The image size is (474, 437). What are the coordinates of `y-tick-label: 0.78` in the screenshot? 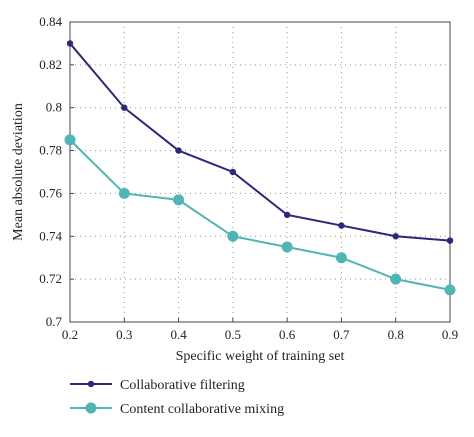 It's located at (50, 150).